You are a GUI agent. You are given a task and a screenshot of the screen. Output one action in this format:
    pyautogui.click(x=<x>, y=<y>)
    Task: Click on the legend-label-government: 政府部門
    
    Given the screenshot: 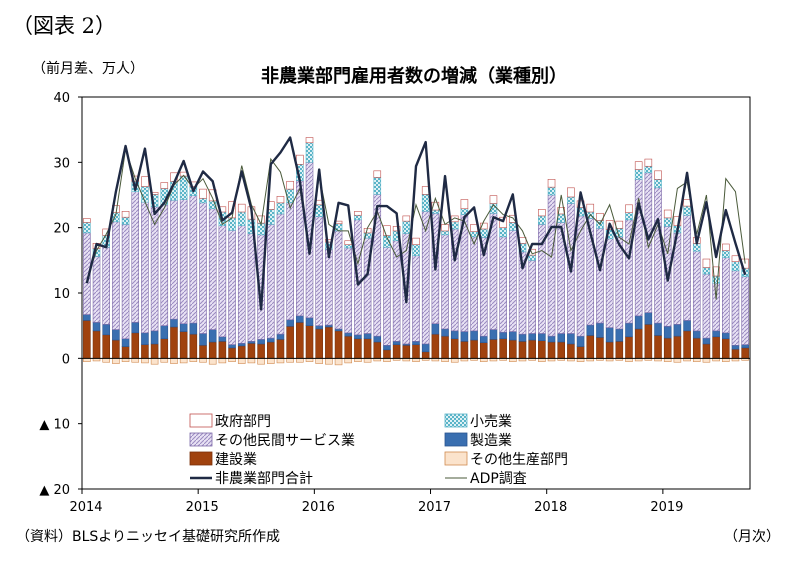 What is the action you would take?
    pyautogui.click(x=243, y=422)
    